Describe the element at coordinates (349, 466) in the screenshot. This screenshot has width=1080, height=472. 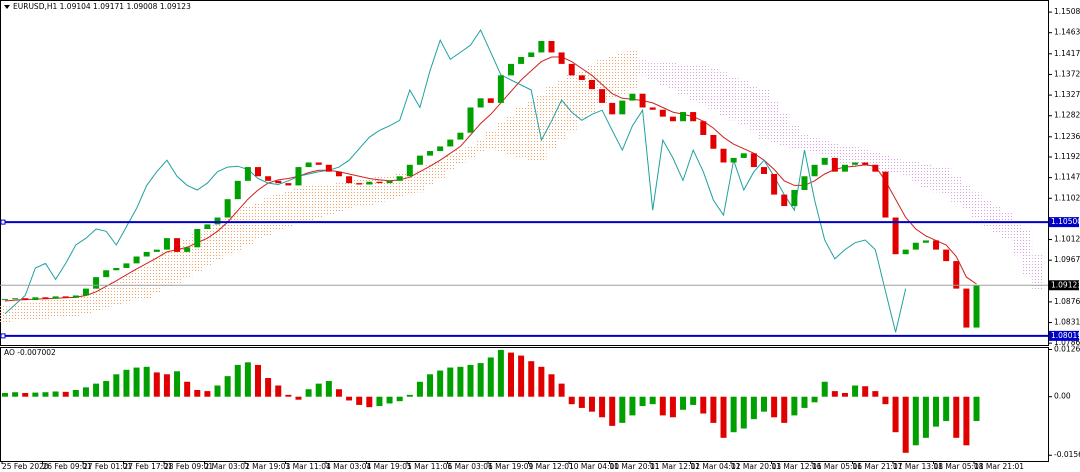
I see `x-tick-label: 4 Mar 03:01` at that location.